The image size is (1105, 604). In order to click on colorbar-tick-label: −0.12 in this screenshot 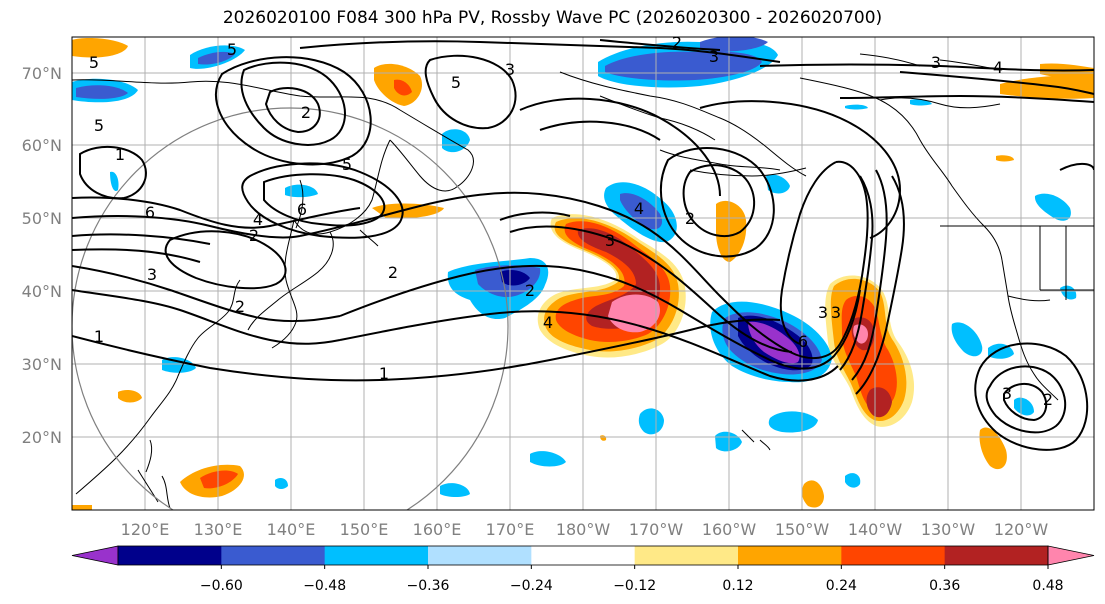, I will do `click(634, 586)`.